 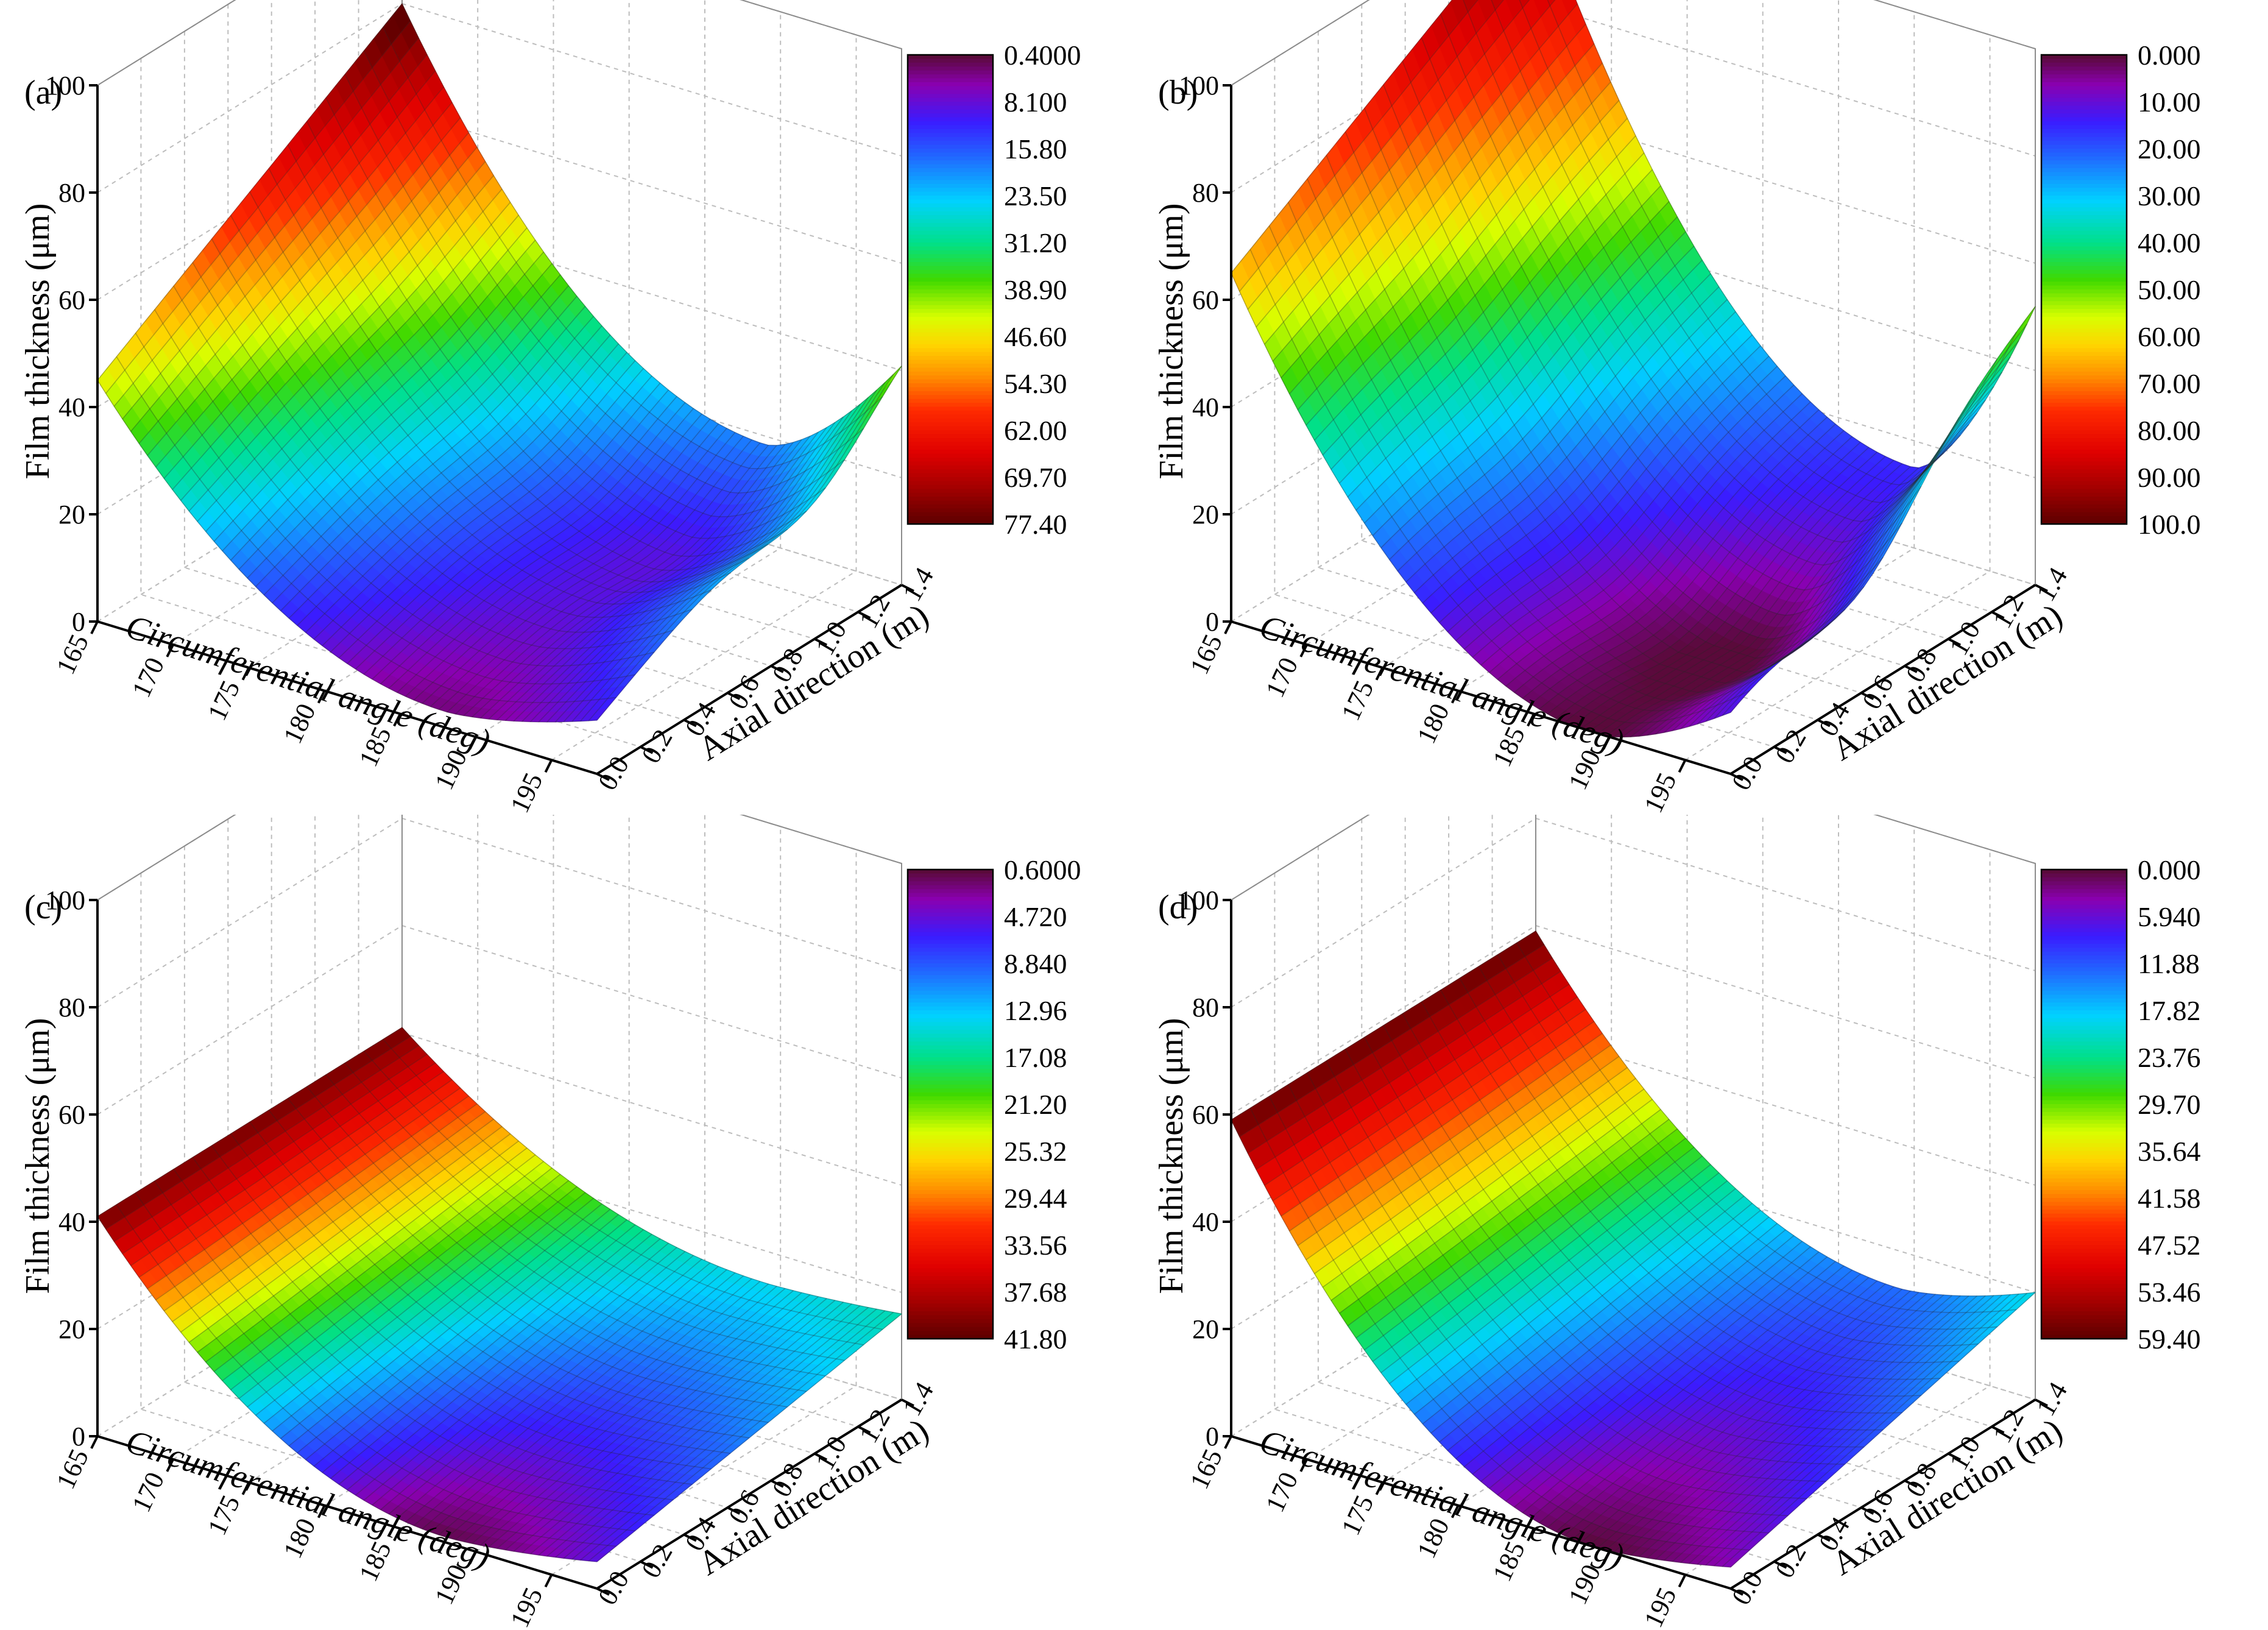 What do you see at coordinates (1205, 300) in the screenshot?
I see `z-tick-label: 60` at bounding box center [1205, 300].